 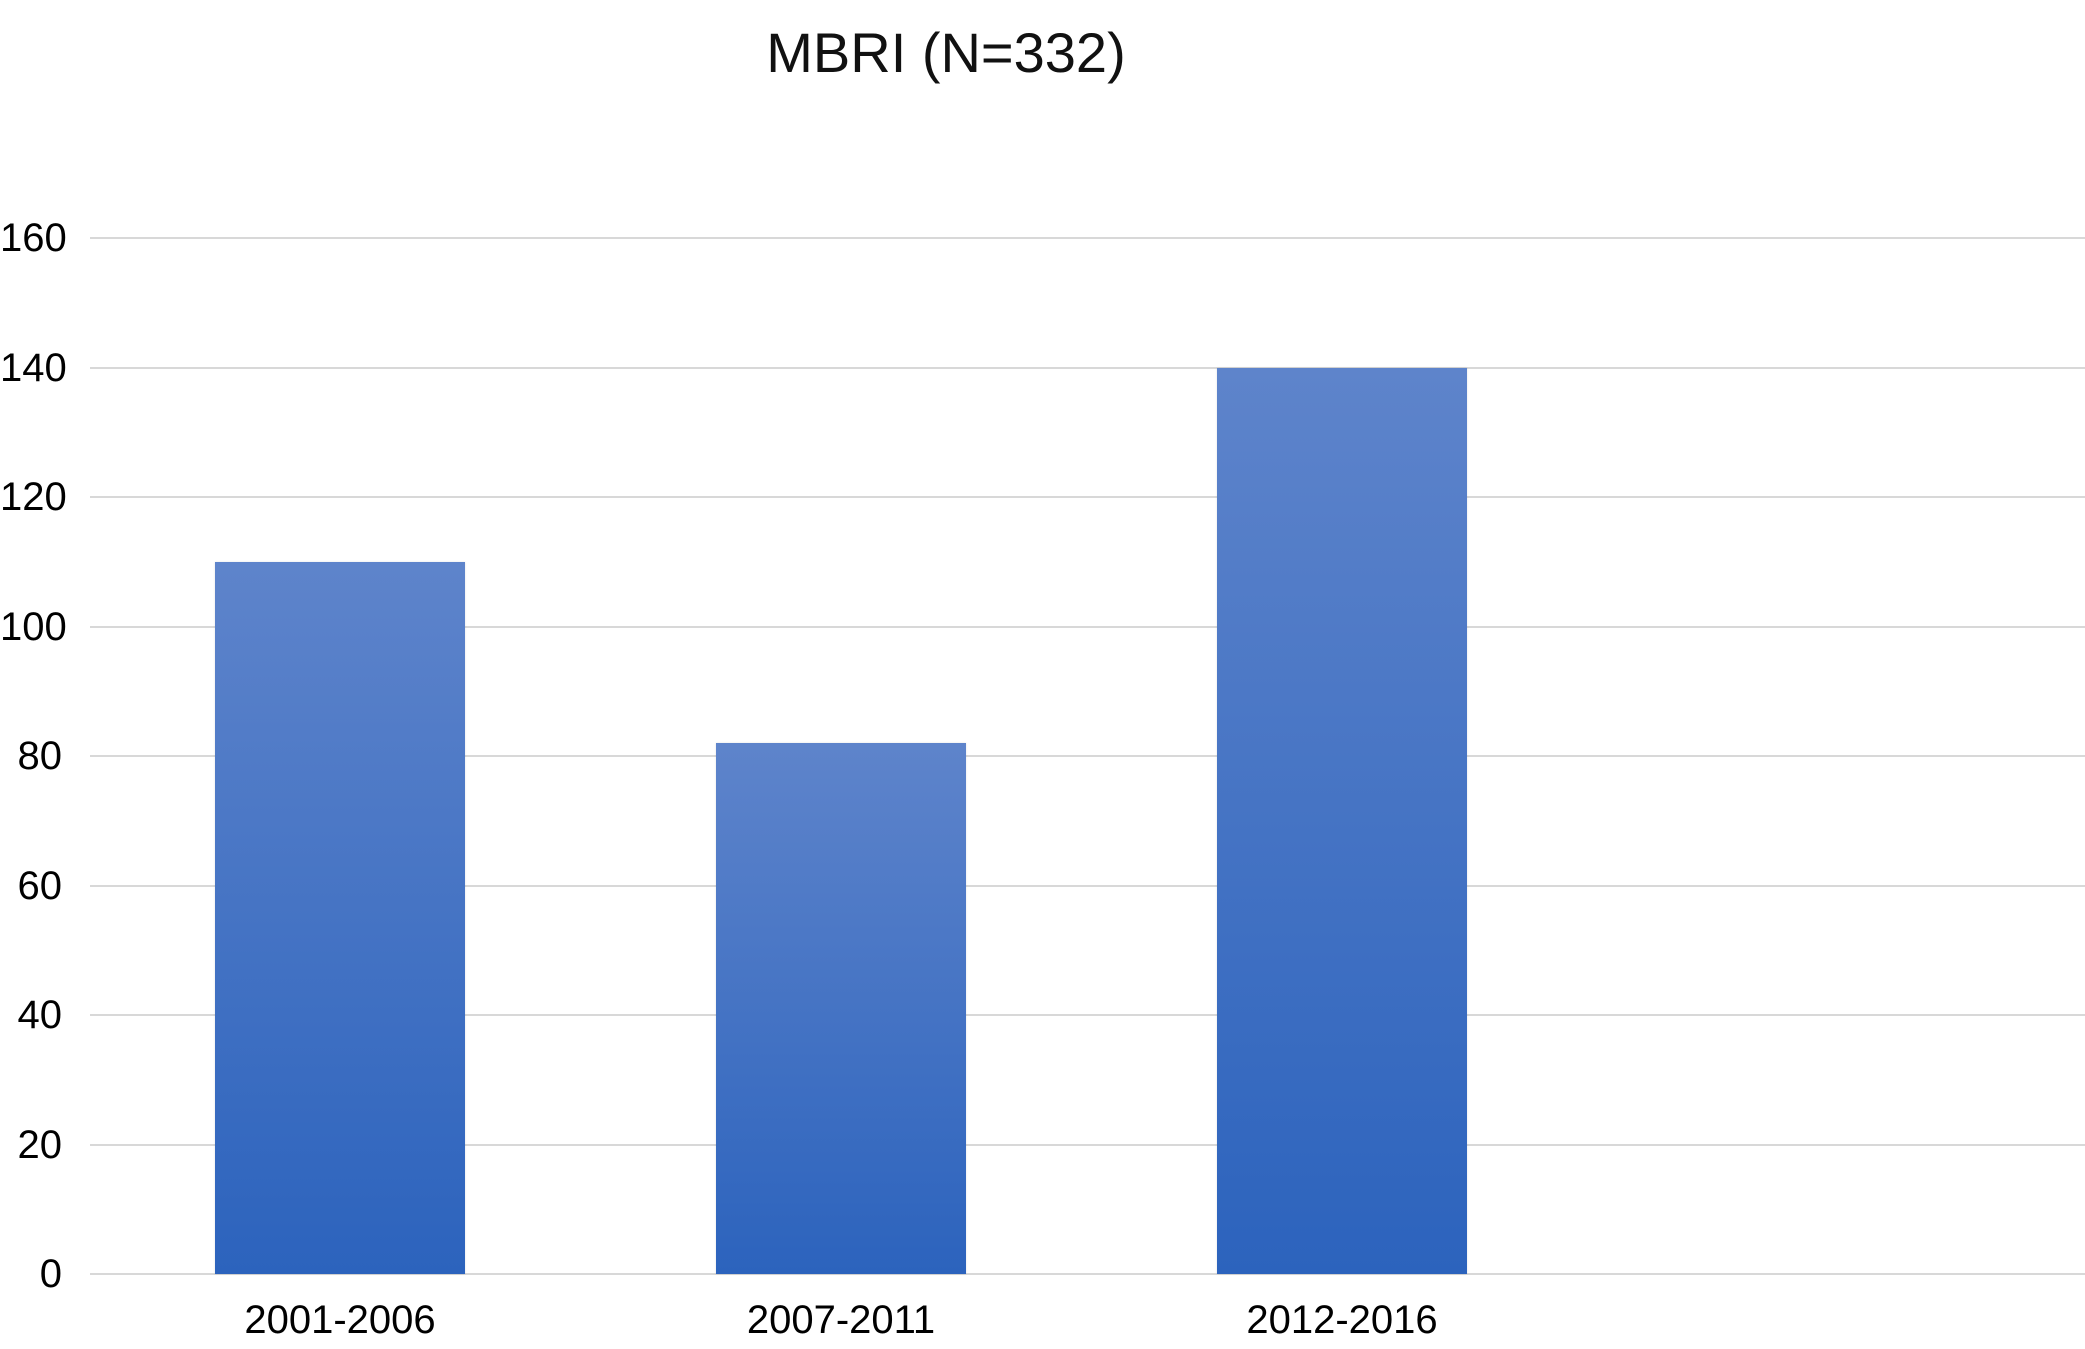 I want to click on y-axis-tick-label: 60, so click(x=40, y=885).